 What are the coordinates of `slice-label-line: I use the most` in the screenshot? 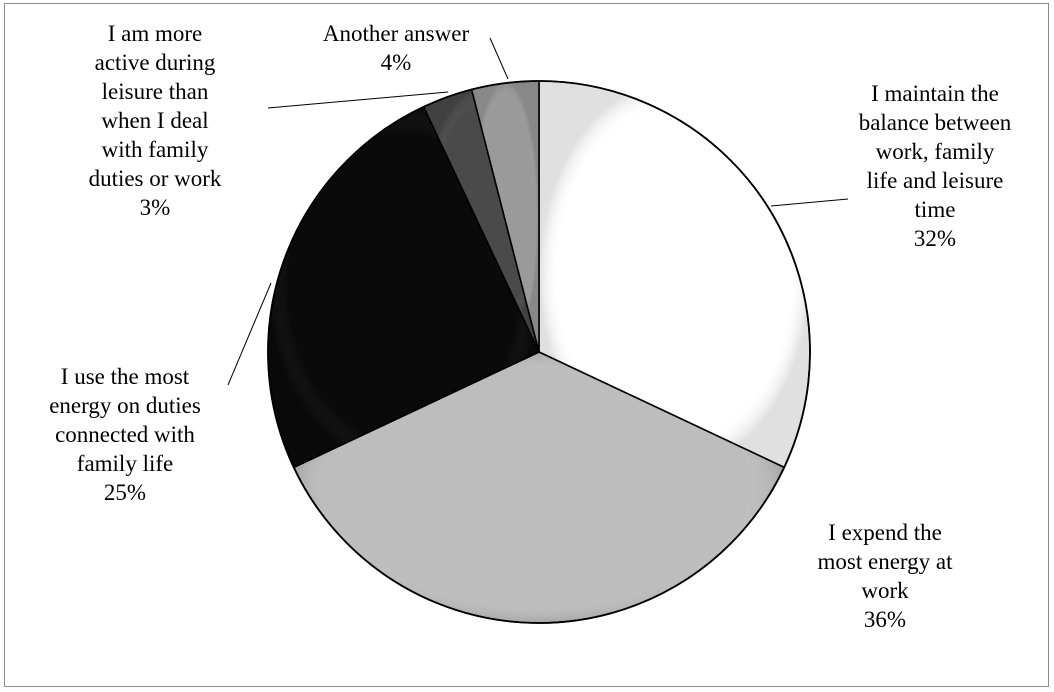 It's located at (125, 376).